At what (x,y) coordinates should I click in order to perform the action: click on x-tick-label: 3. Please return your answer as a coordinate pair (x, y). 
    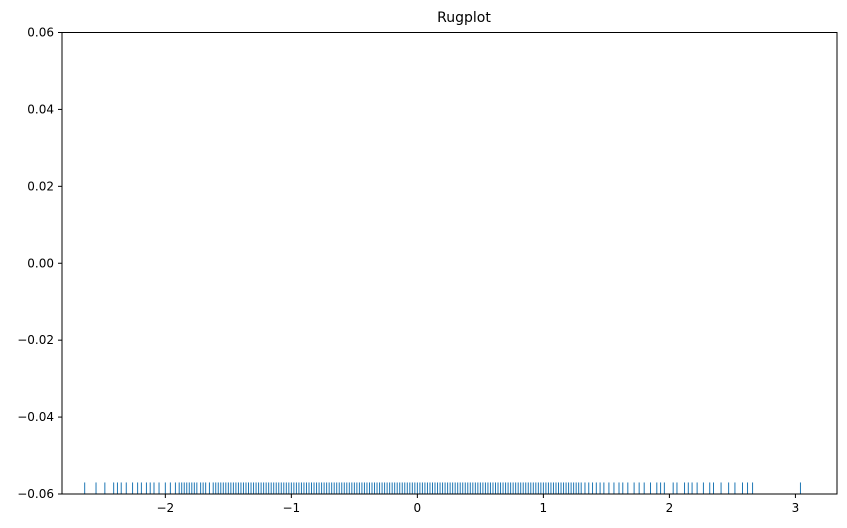
    Looking at the image, I should click on (796, 508).